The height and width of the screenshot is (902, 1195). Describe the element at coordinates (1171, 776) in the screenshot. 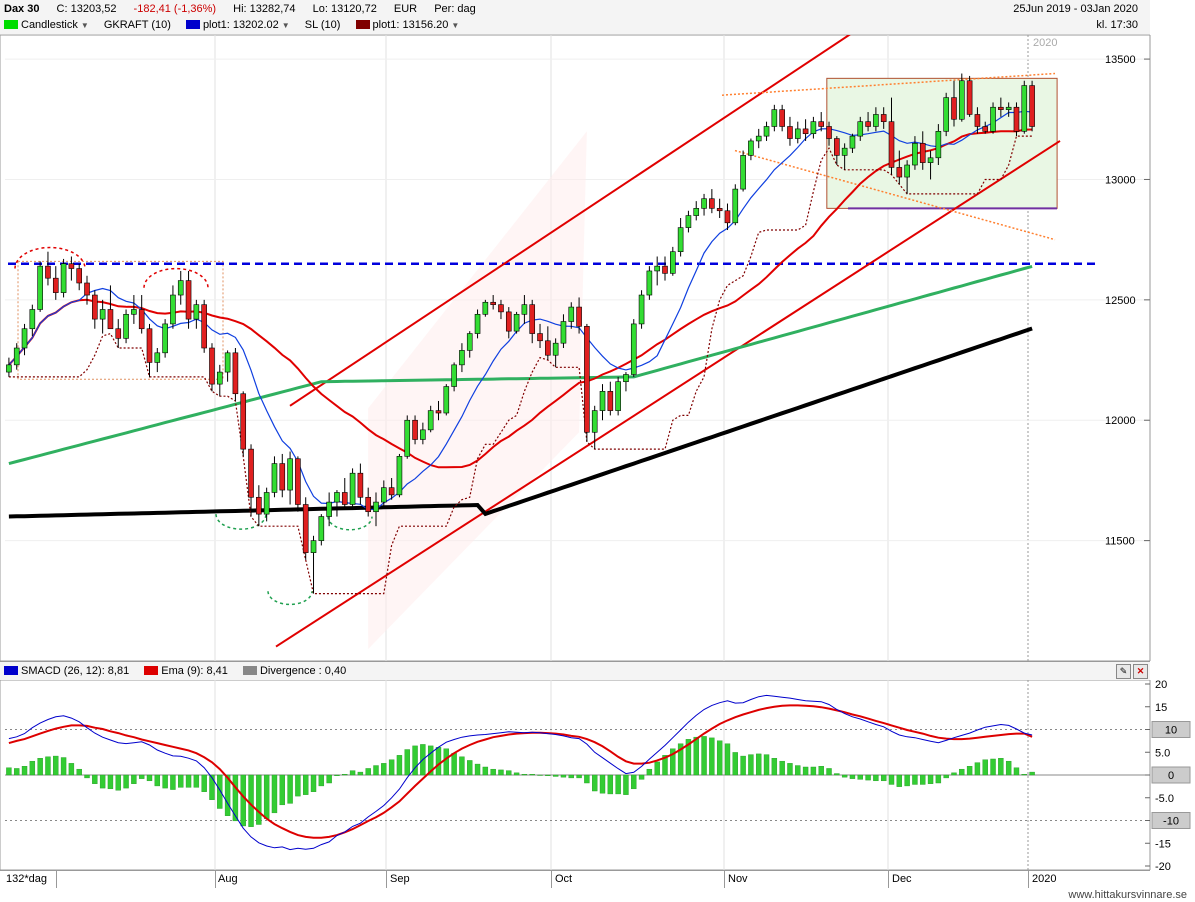

I see `macd-level-label: 0` at that location.